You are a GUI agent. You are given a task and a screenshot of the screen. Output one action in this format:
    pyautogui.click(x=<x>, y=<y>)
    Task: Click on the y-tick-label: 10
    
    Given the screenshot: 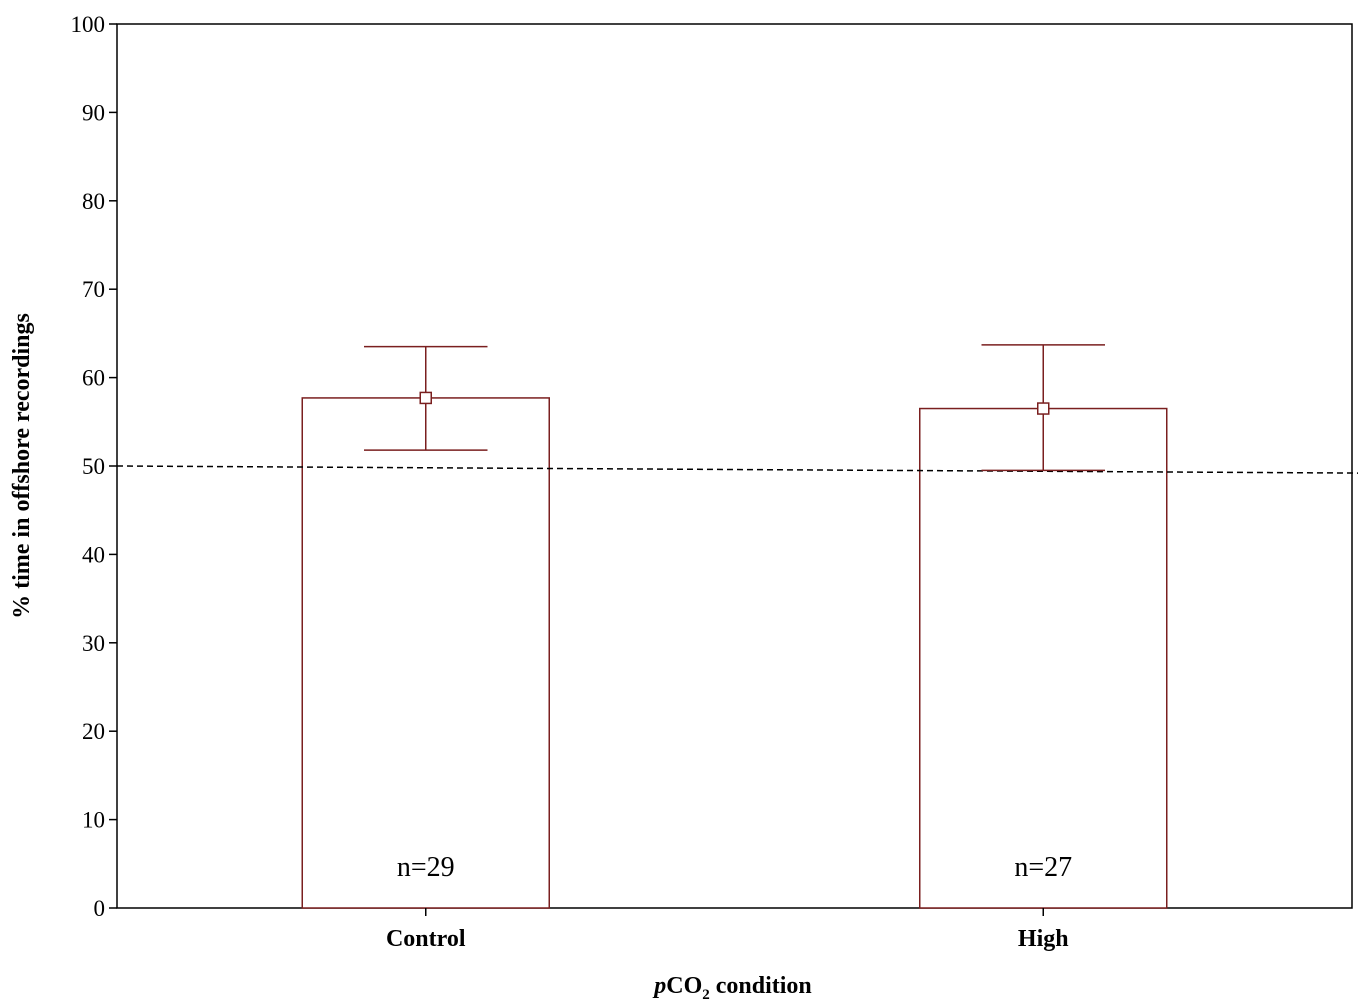 What is the action you would take?
    pyautogui.click(x=93, y=820)
    